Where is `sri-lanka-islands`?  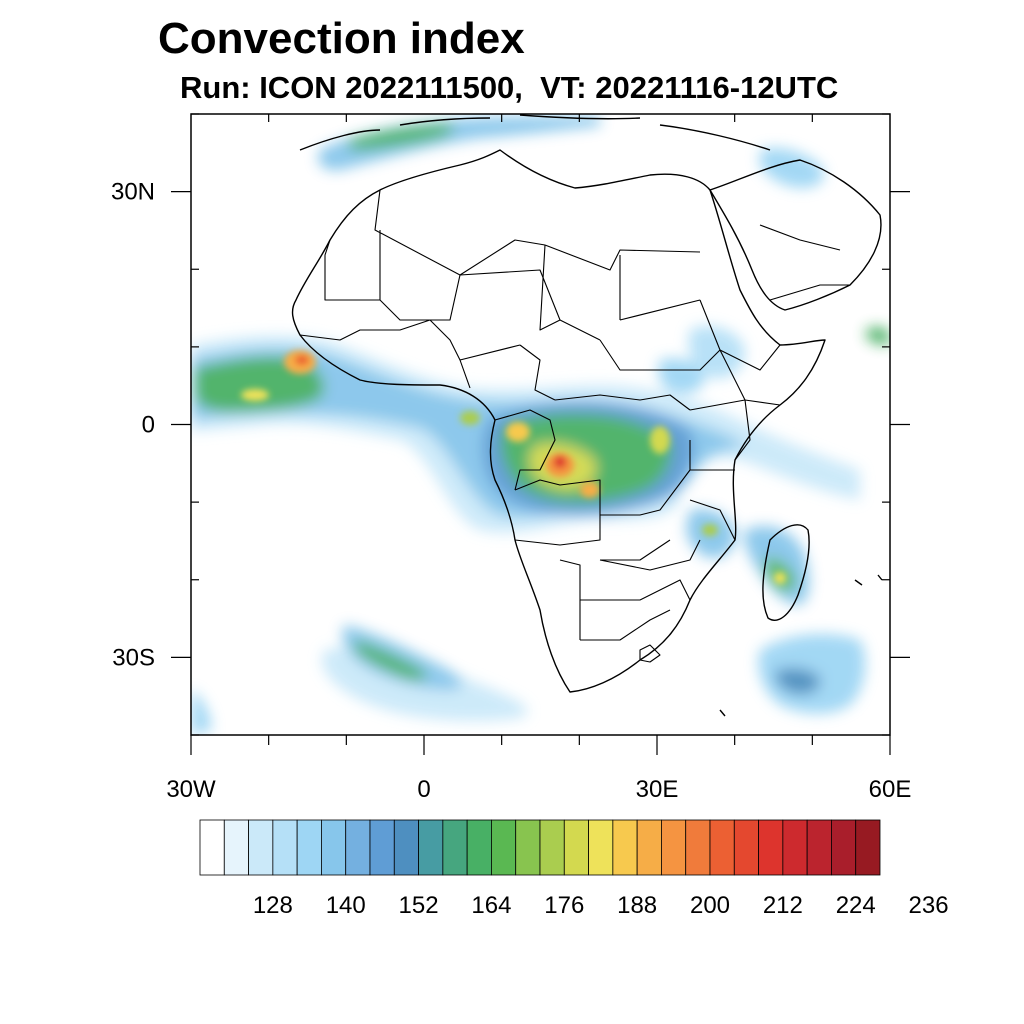
sri-lanka-islands is located at coordinates (801, 645).